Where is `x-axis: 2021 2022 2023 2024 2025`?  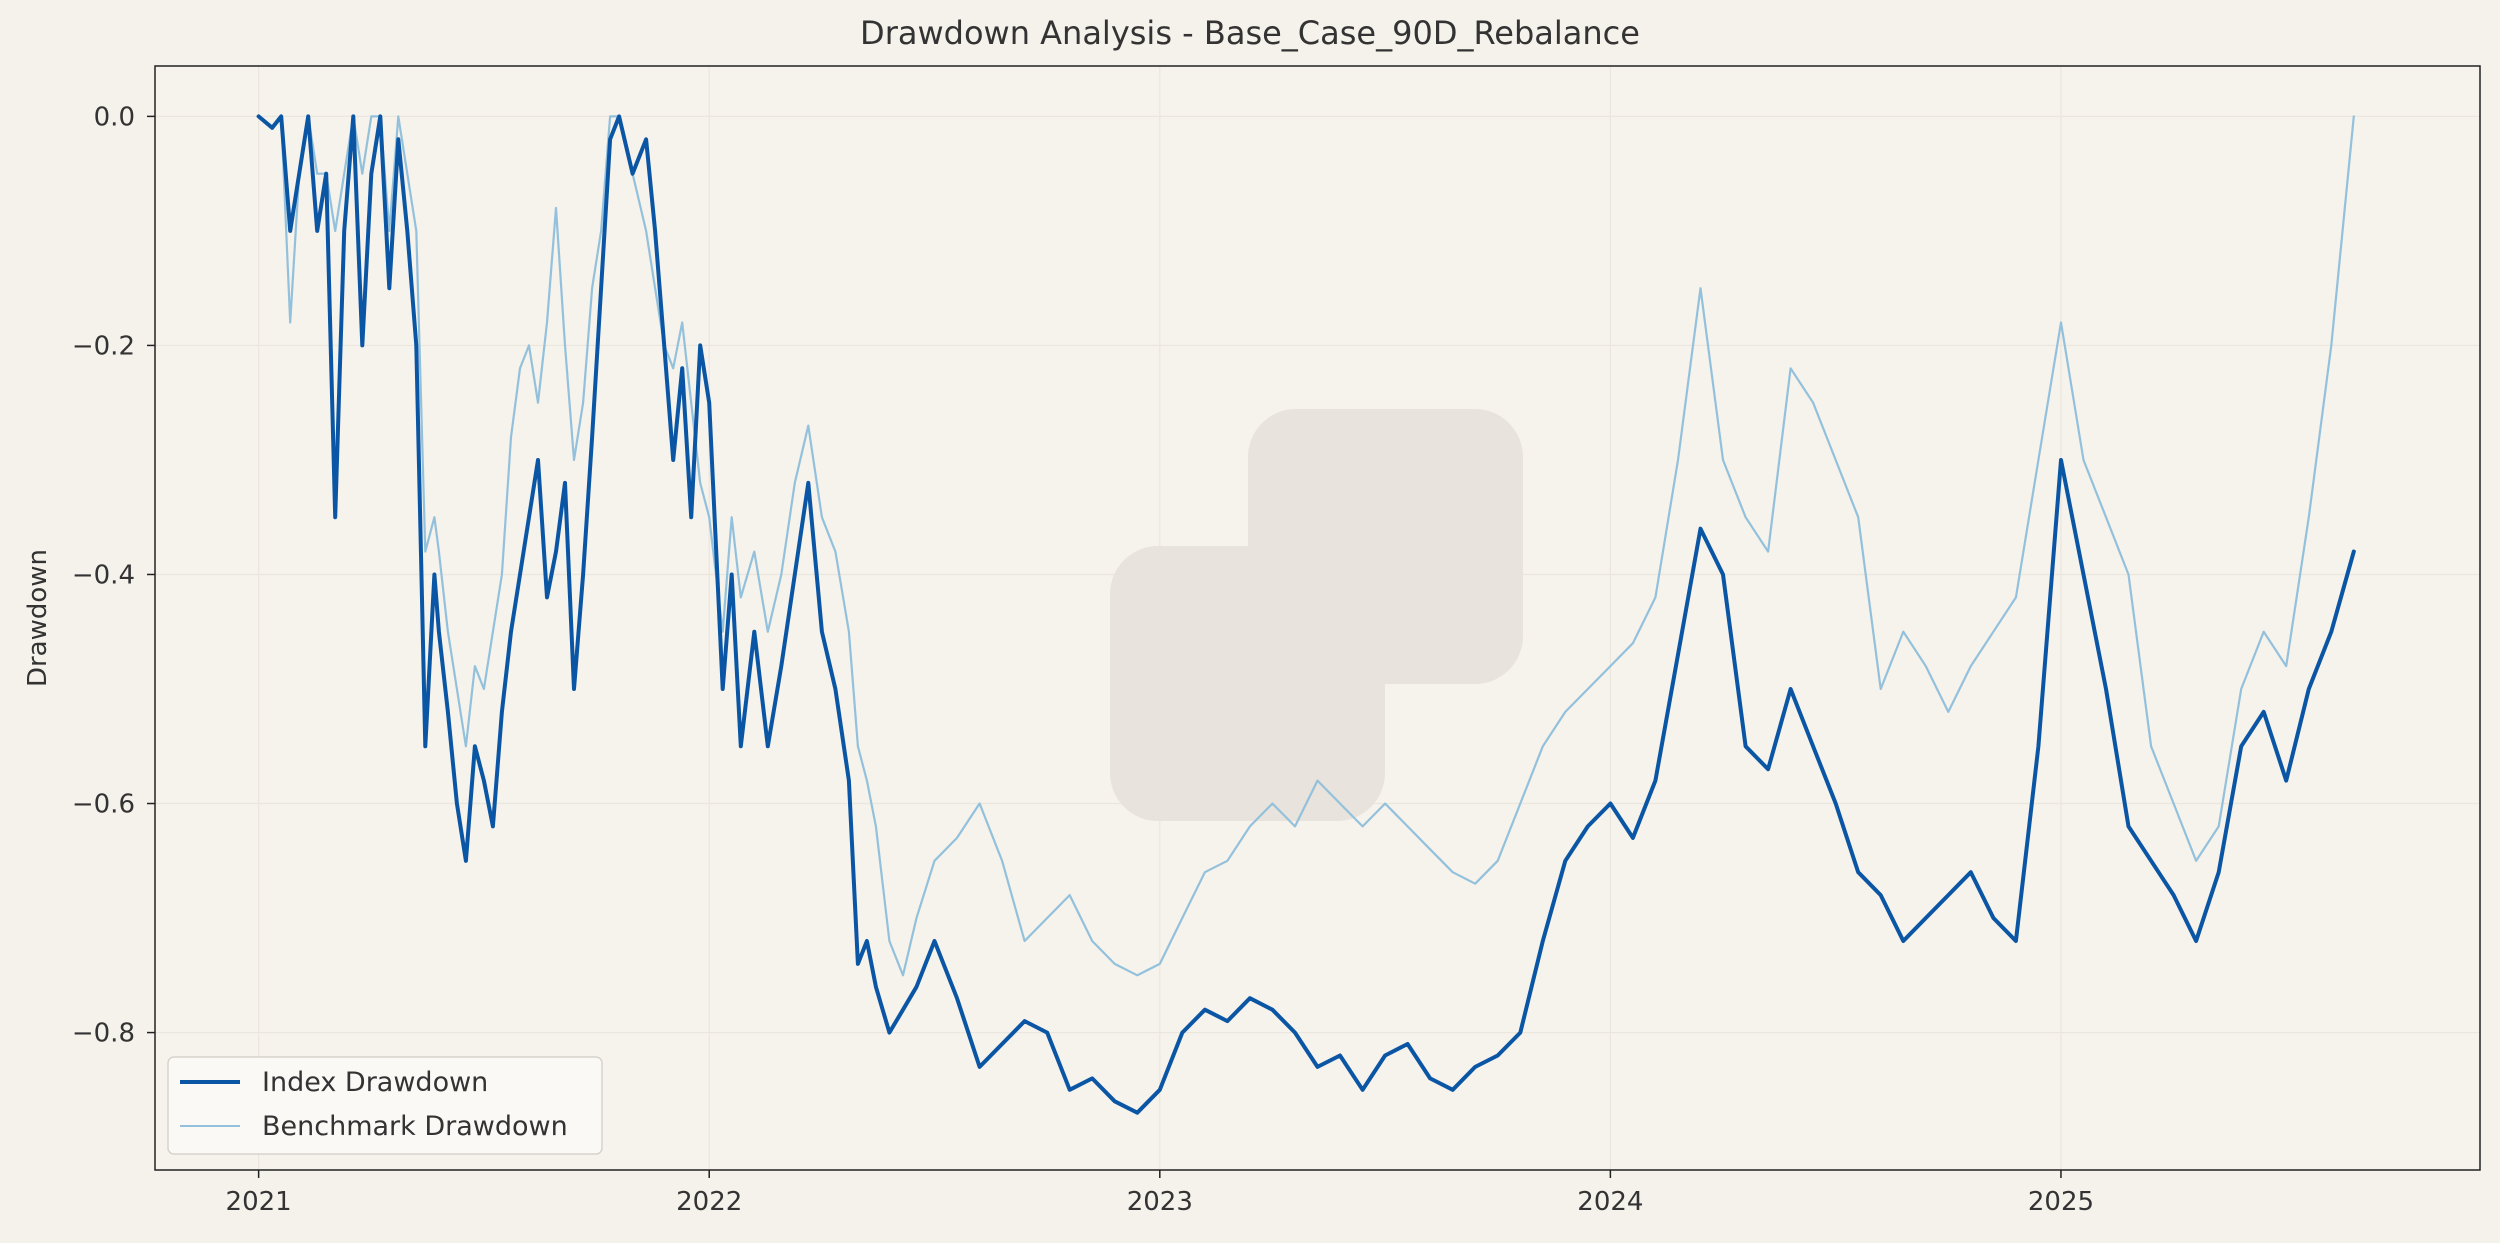 x-axis: 2021 2022 2023 2024 2025 is located at coordinates (1160, 1193).